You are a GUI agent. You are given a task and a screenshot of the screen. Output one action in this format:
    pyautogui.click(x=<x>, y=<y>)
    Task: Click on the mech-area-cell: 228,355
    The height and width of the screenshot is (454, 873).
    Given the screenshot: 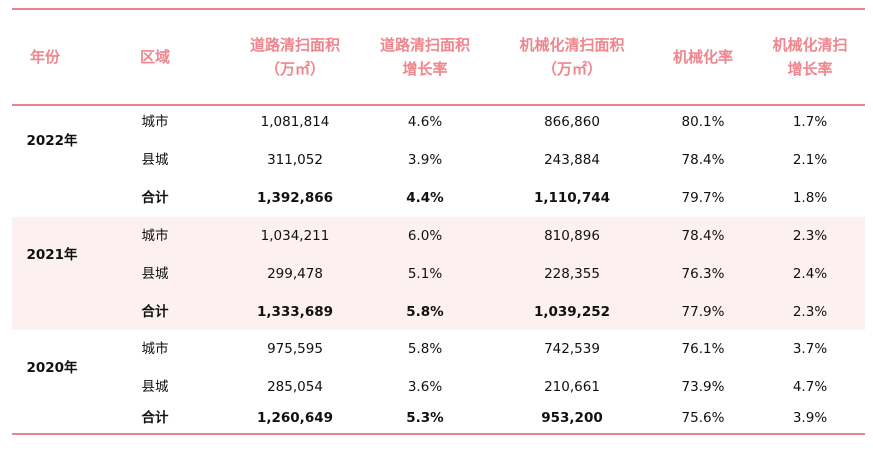 What is the action you would take?
    pyautogui.click(x=572, y=274)
    